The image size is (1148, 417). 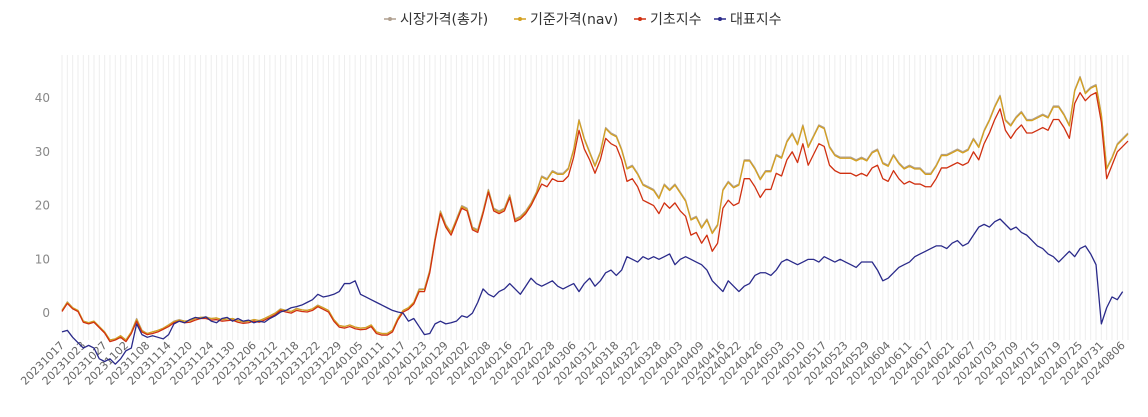 I want to click on legend: 시장가격(총가) 기준가격(nav) 기초지수 대표지수, so click(x=583, y=20).